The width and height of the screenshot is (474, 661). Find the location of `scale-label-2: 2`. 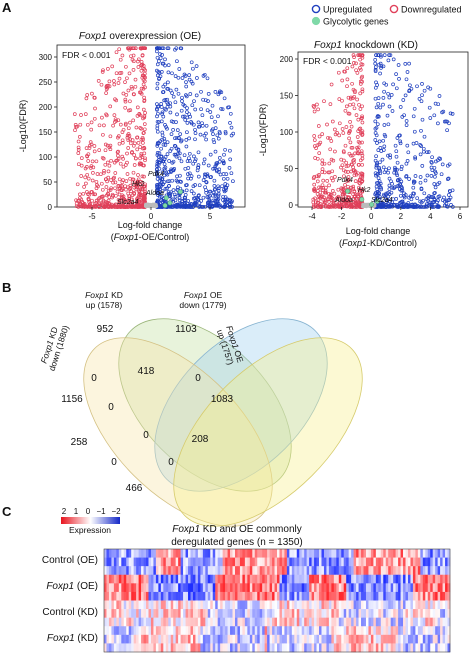

scale-label-2: 2 is located at coordinates (64, 511).